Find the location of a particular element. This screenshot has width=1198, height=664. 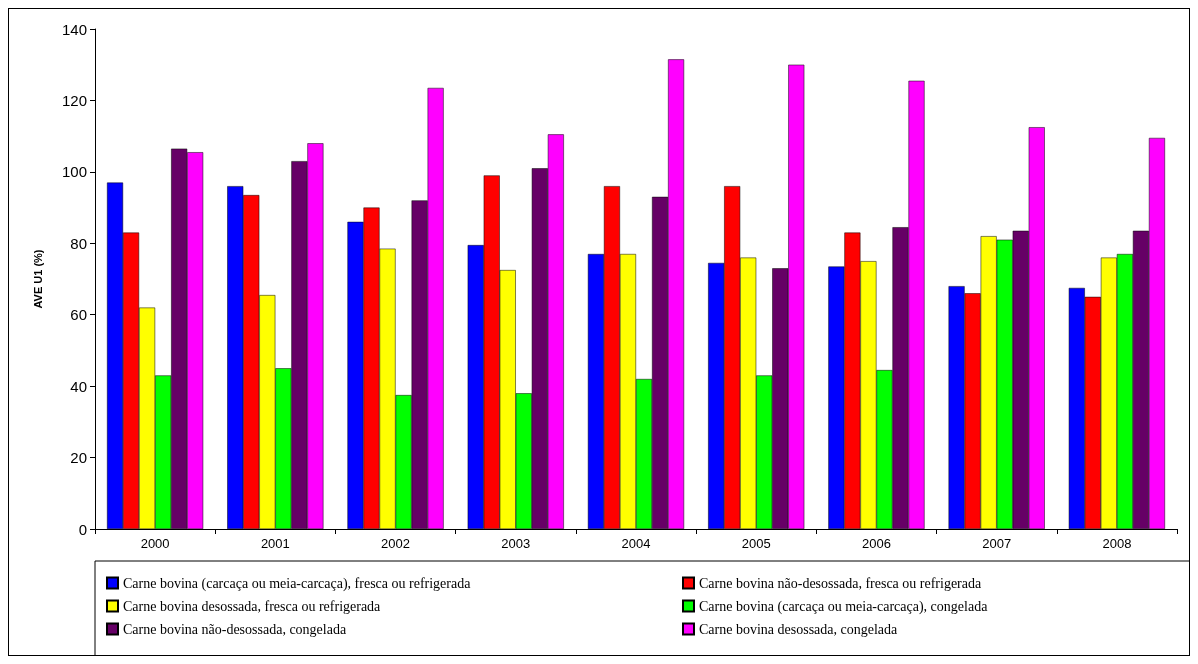

y-axis-title: AVE U1 (%) is located at coordinates (37, 279).